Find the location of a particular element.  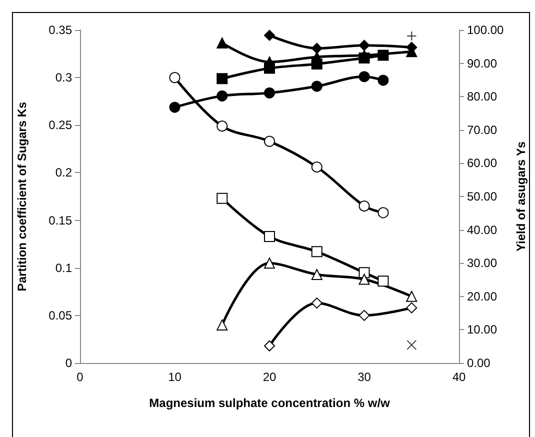

x-tick-label: 40 is located at coordinates (459, 377).